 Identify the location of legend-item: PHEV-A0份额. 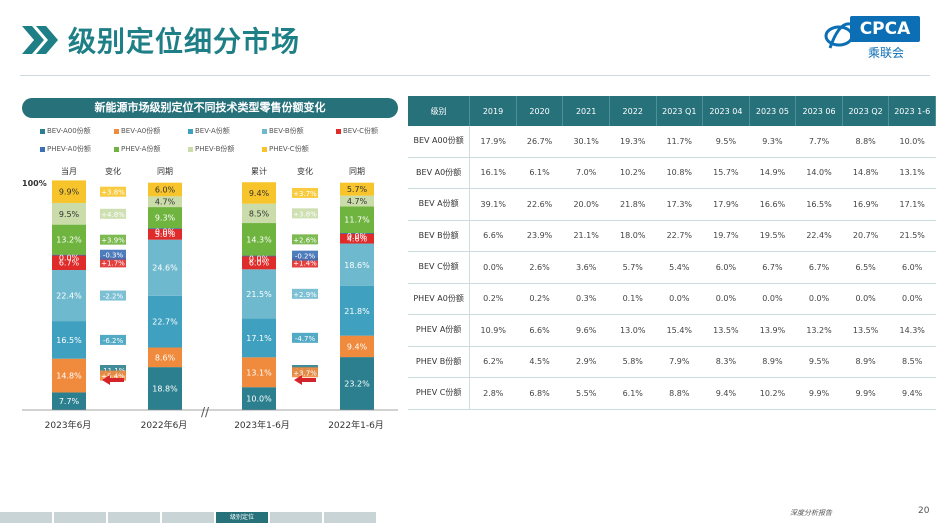
(65, 149).